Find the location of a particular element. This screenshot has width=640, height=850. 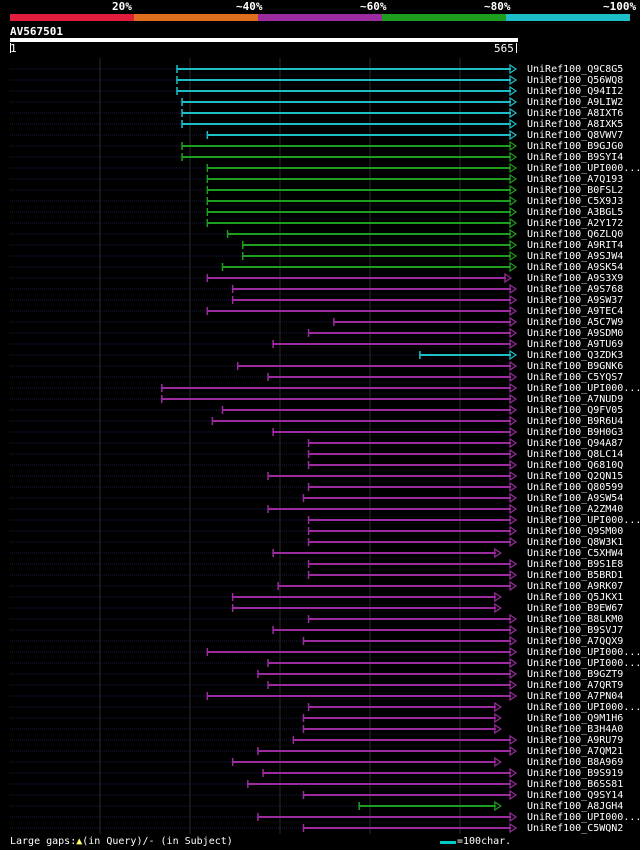

hit-label: UniRef100_B3H4A0 is located at coordinates (575, 729).